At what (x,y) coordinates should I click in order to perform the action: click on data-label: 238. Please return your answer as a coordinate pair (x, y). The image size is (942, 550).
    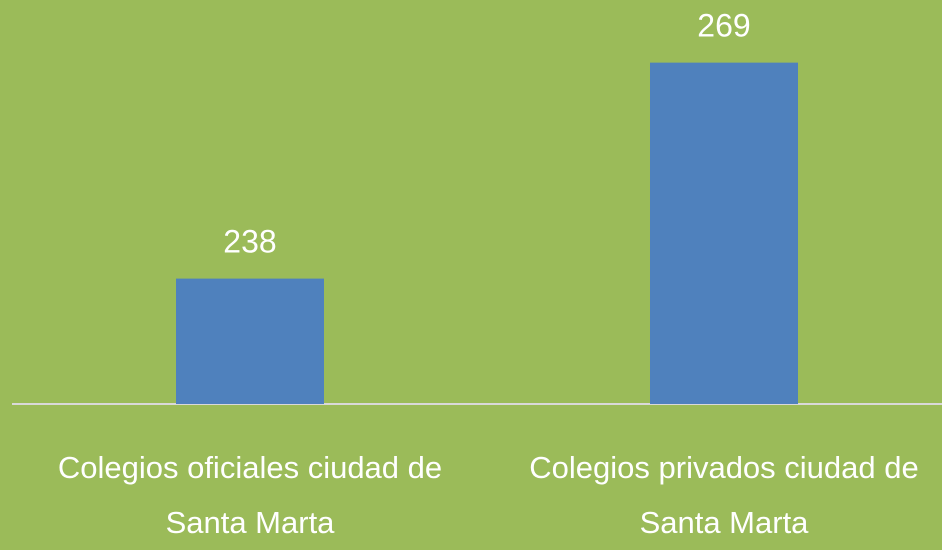
    Looking at the image, I should click on (249, 242).